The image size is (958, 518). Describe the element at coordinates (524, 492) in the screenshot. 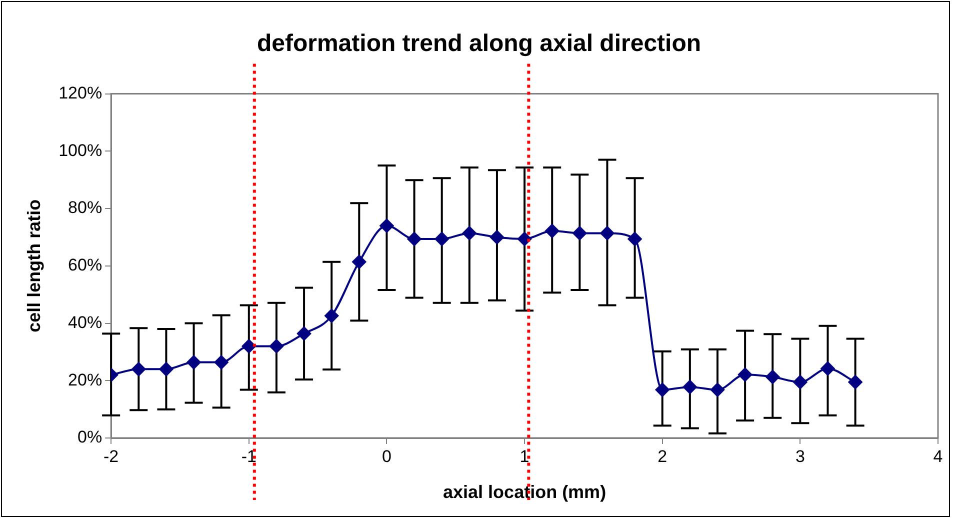

I see `x-axis-title: axial location (mm)` at that location.